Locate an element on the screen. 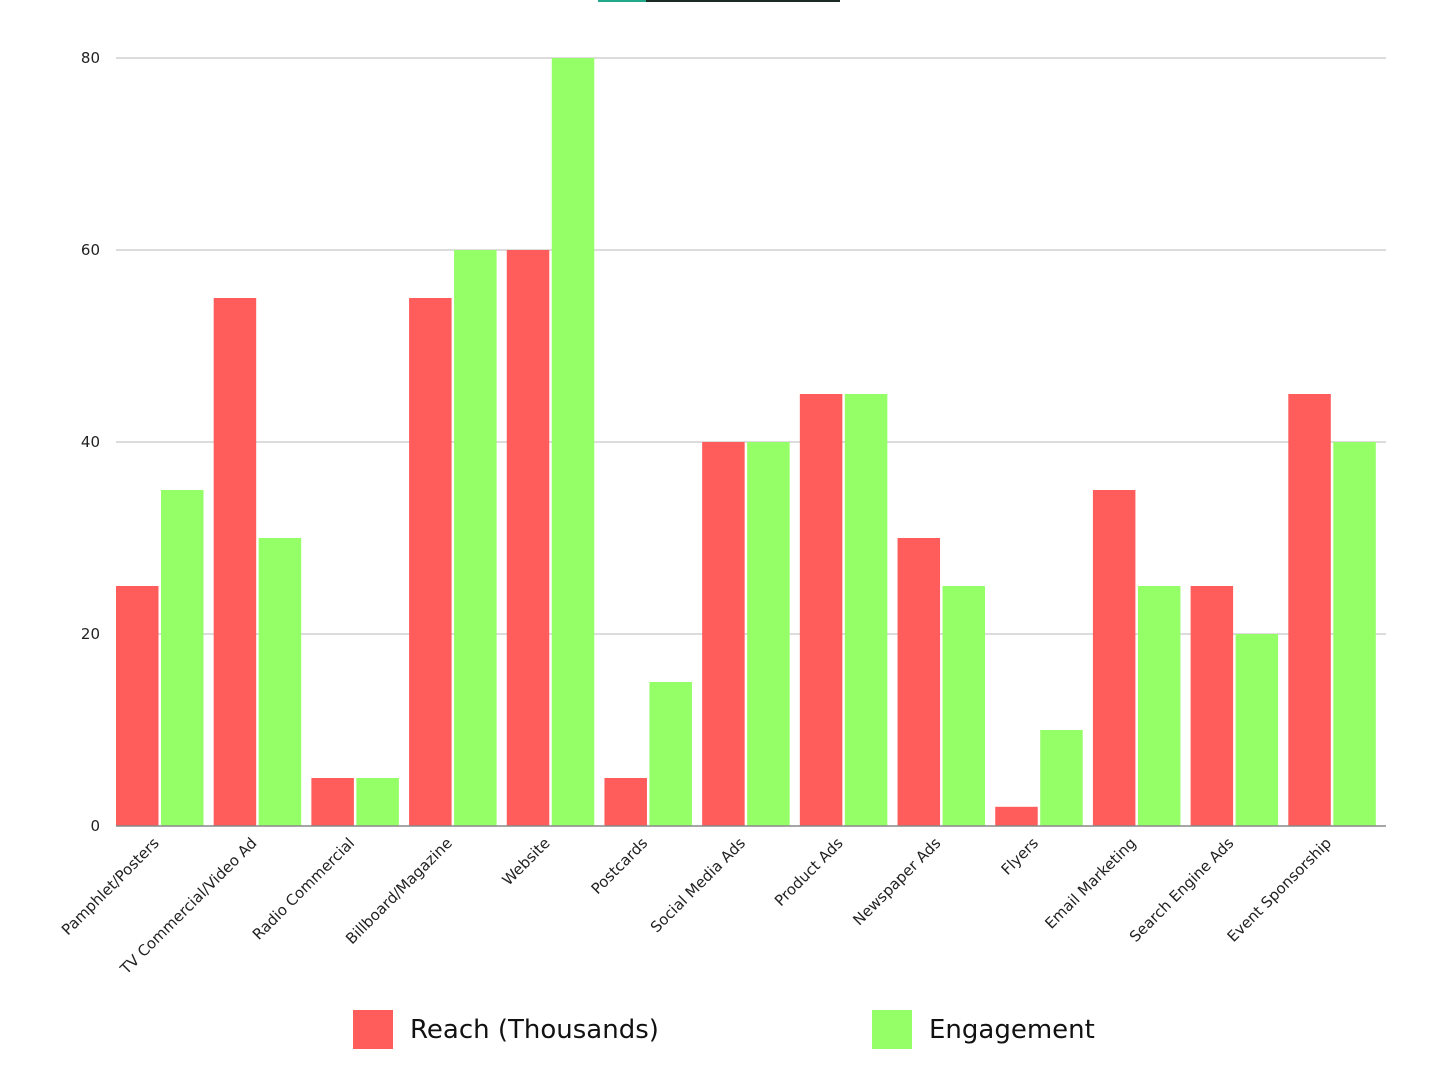 The width and height of the screenshot is (1437, 1080). y-tick-label: 80 is located at coordinates (90, 58).